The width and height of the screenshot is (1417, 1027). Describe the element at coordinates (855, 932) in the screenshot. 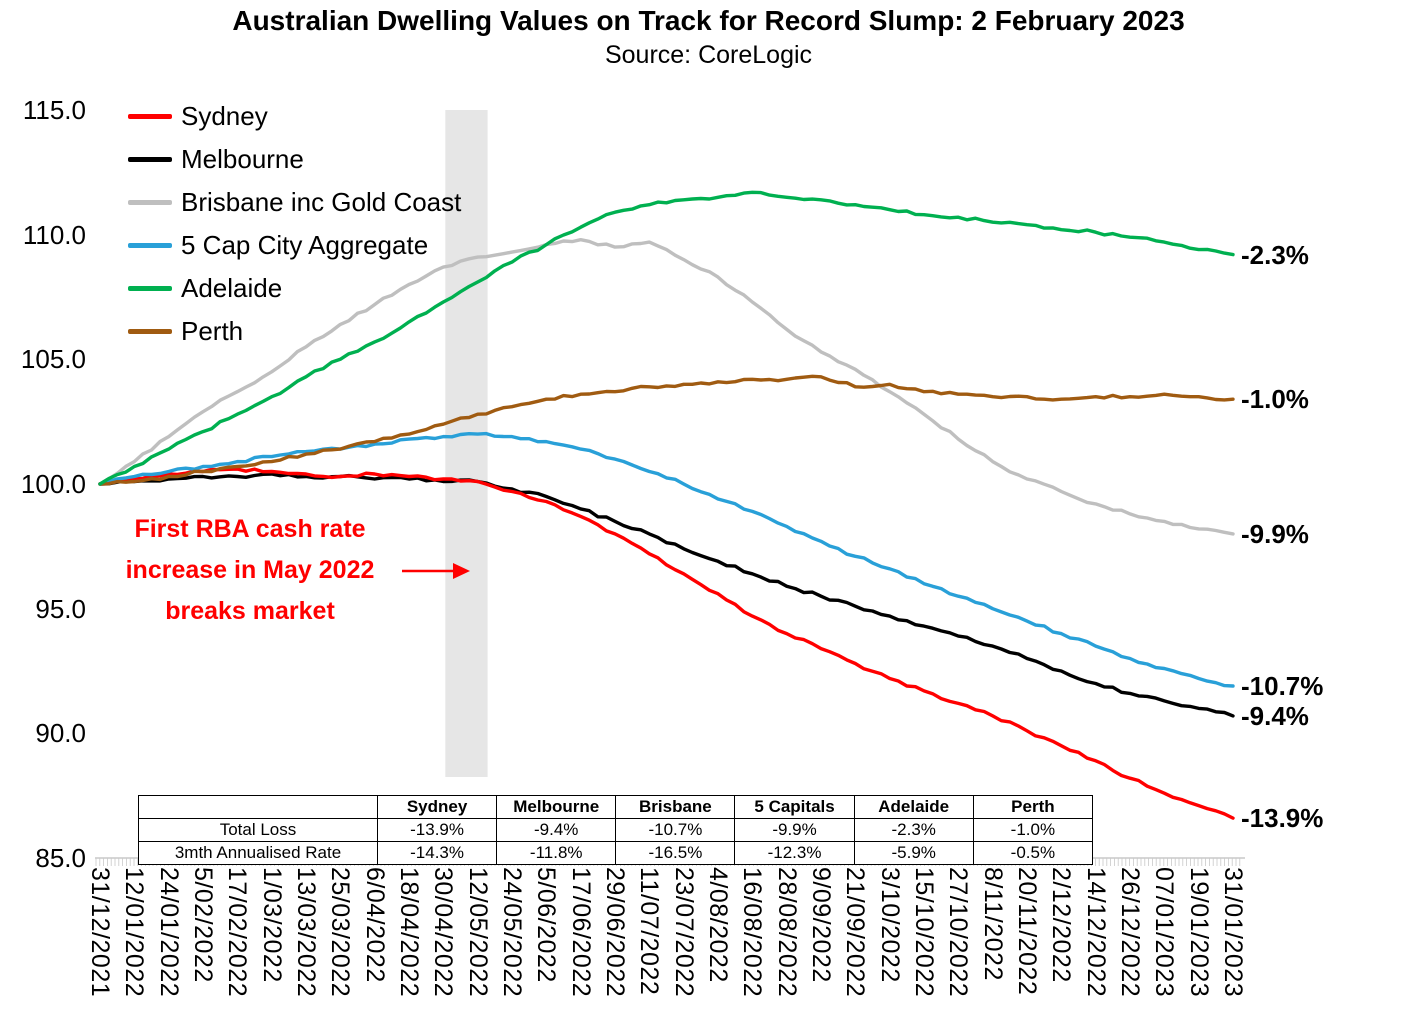

I see `x-axis-label: 21/09/2022` at that location.